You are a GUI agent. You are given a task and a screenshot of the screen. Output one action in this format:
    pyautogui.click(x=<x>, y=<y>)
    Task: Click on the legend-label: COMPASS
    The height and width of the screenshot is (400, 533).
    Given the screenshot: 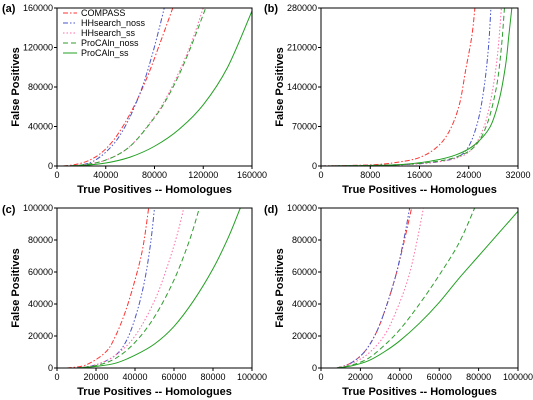 What is the action you would take?
    pyautogui.click(x=103, y=13)
    